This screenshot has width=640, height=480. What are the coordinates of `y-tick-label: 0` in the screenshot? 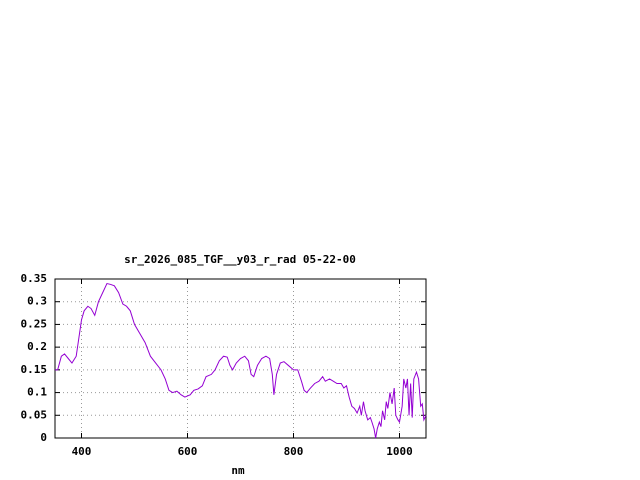 It's located at (43, 437).